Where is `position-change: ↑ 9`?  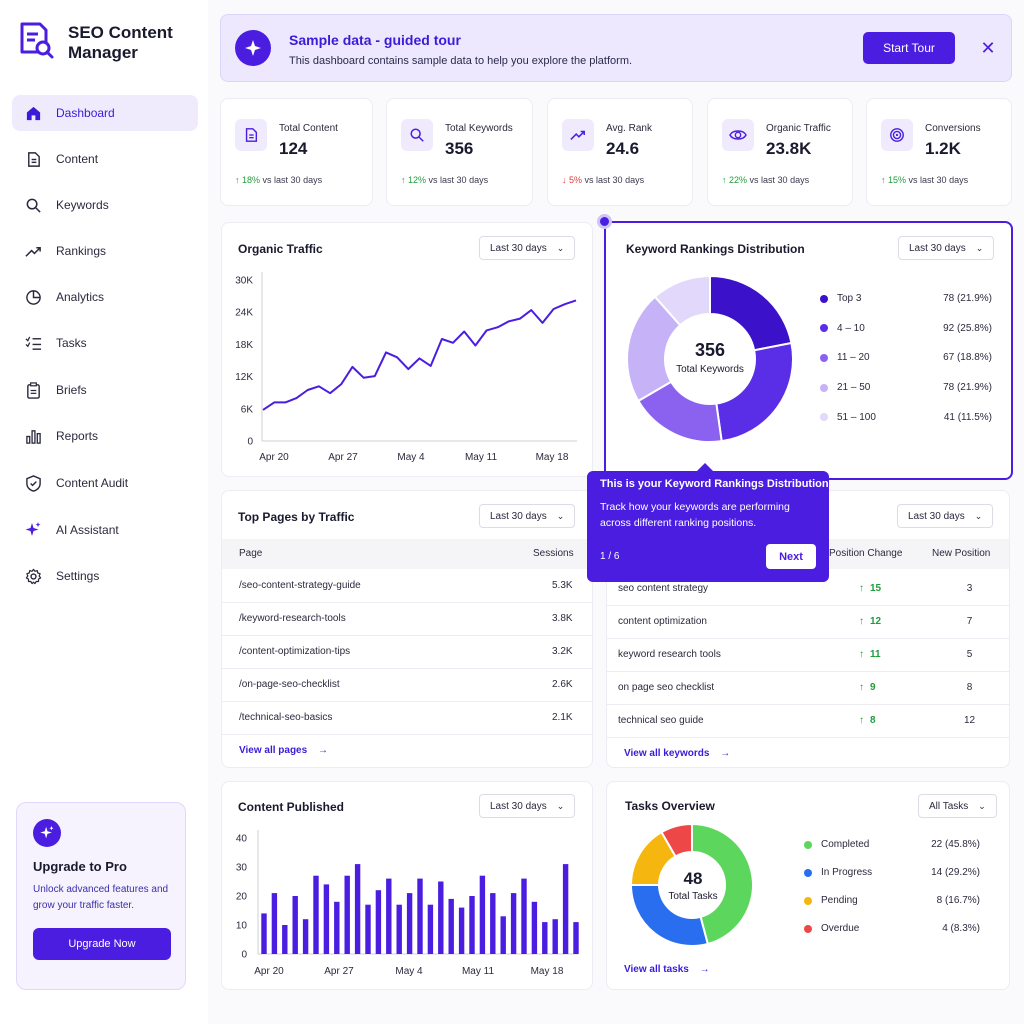 position-change: ↑ 9 is located at coordinates (867, 687).